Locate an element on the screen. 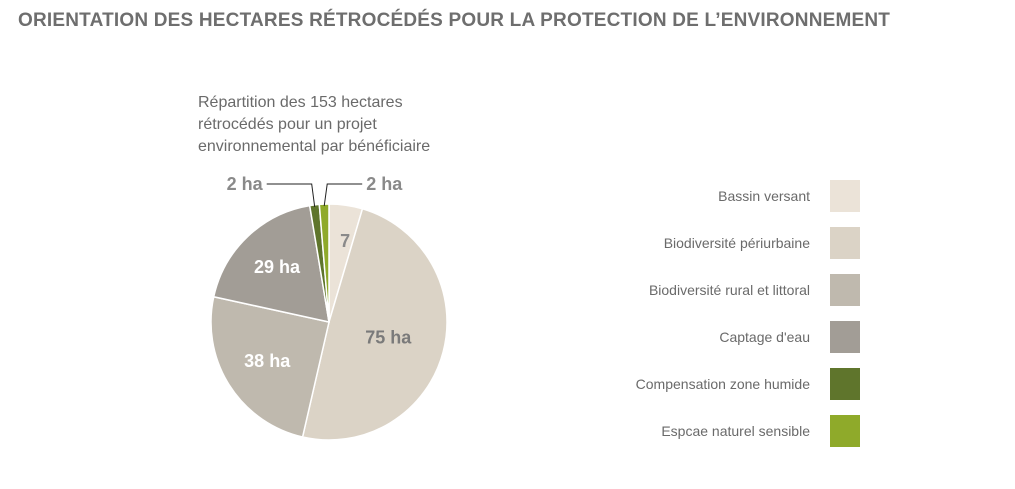 This screenshot has width=1015, height=489. legend-item-compensation-zone-humide: Compensation zone humide is located at coordinates (710, 385).